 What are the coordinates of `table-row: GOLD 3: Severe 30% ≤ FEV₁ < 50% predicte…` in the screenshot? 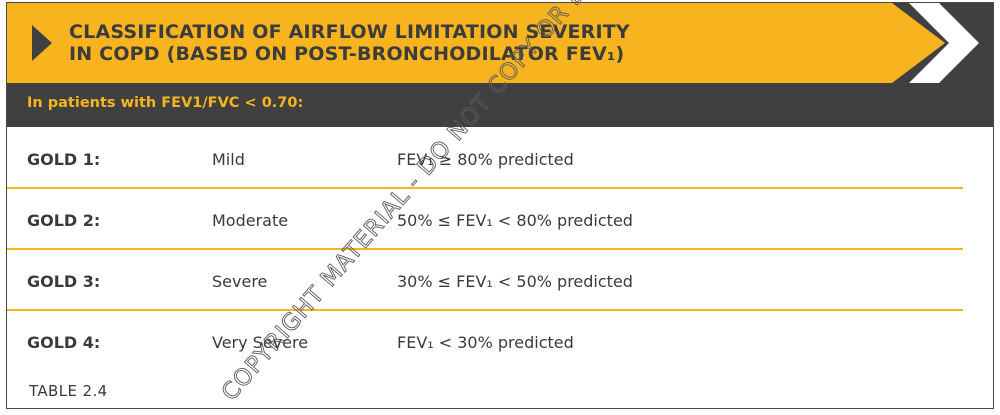 It's located at (500, 280).